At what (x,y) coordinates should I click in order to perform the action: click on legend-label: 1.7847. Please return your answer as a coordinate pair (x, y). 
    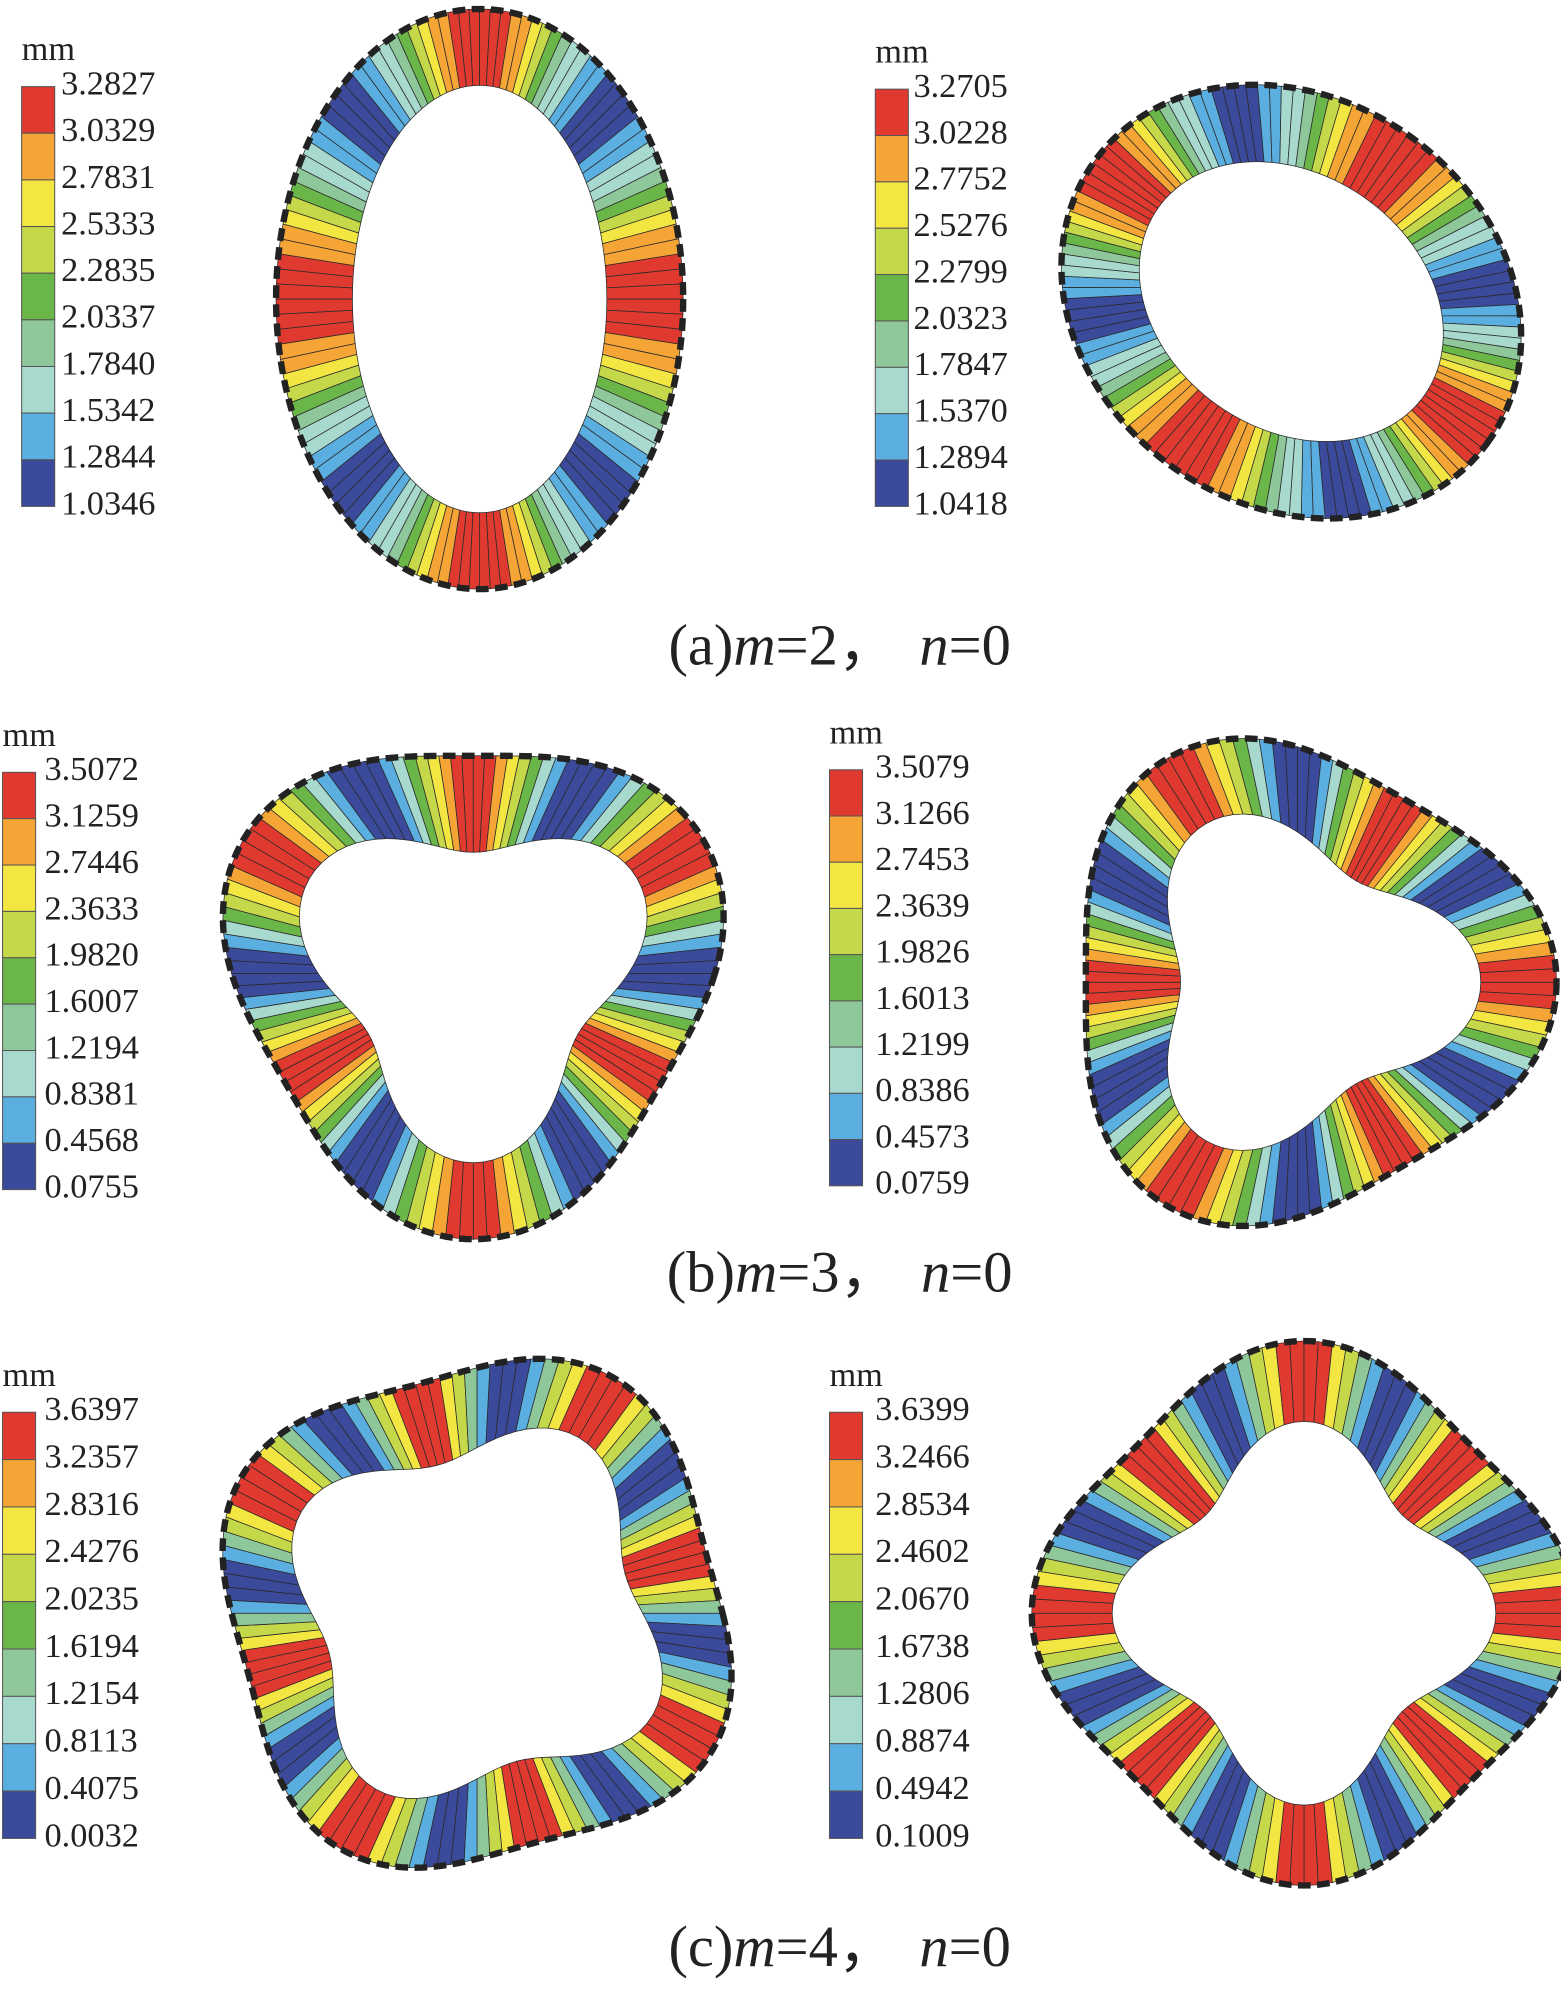
    Looking at the image, I should click on (960, 364).